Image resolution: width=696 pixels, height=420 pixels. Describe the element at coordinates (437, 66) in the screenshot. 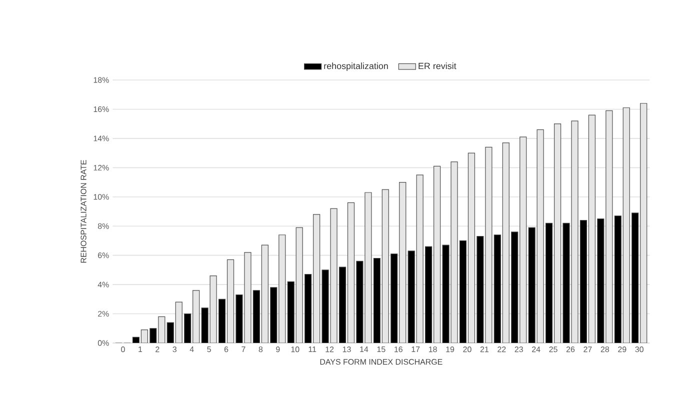

I see `legend-label: ER revisit` at that location.